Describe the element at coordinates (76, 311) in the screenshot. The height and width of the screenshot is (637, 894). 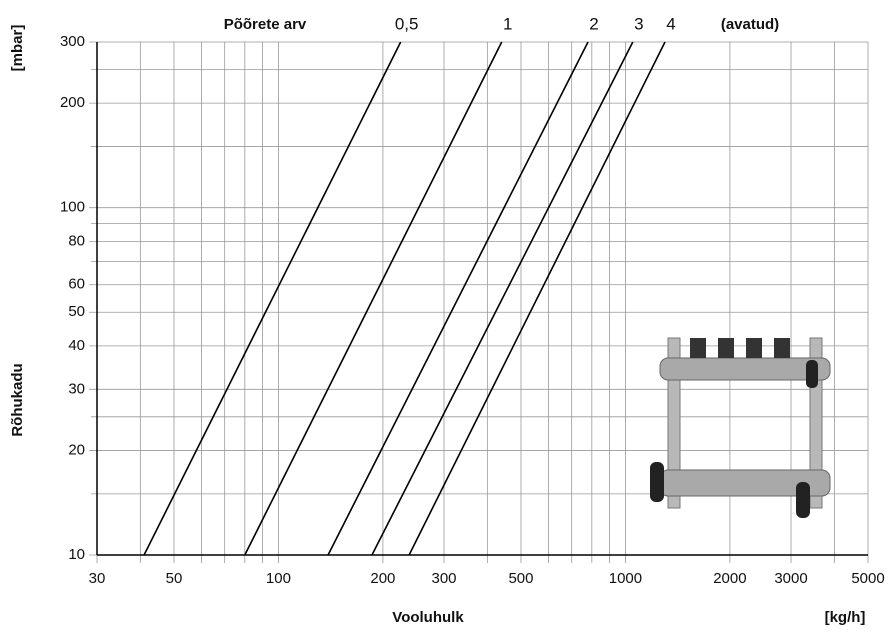
I see `y-tick-label: 50` at that location.